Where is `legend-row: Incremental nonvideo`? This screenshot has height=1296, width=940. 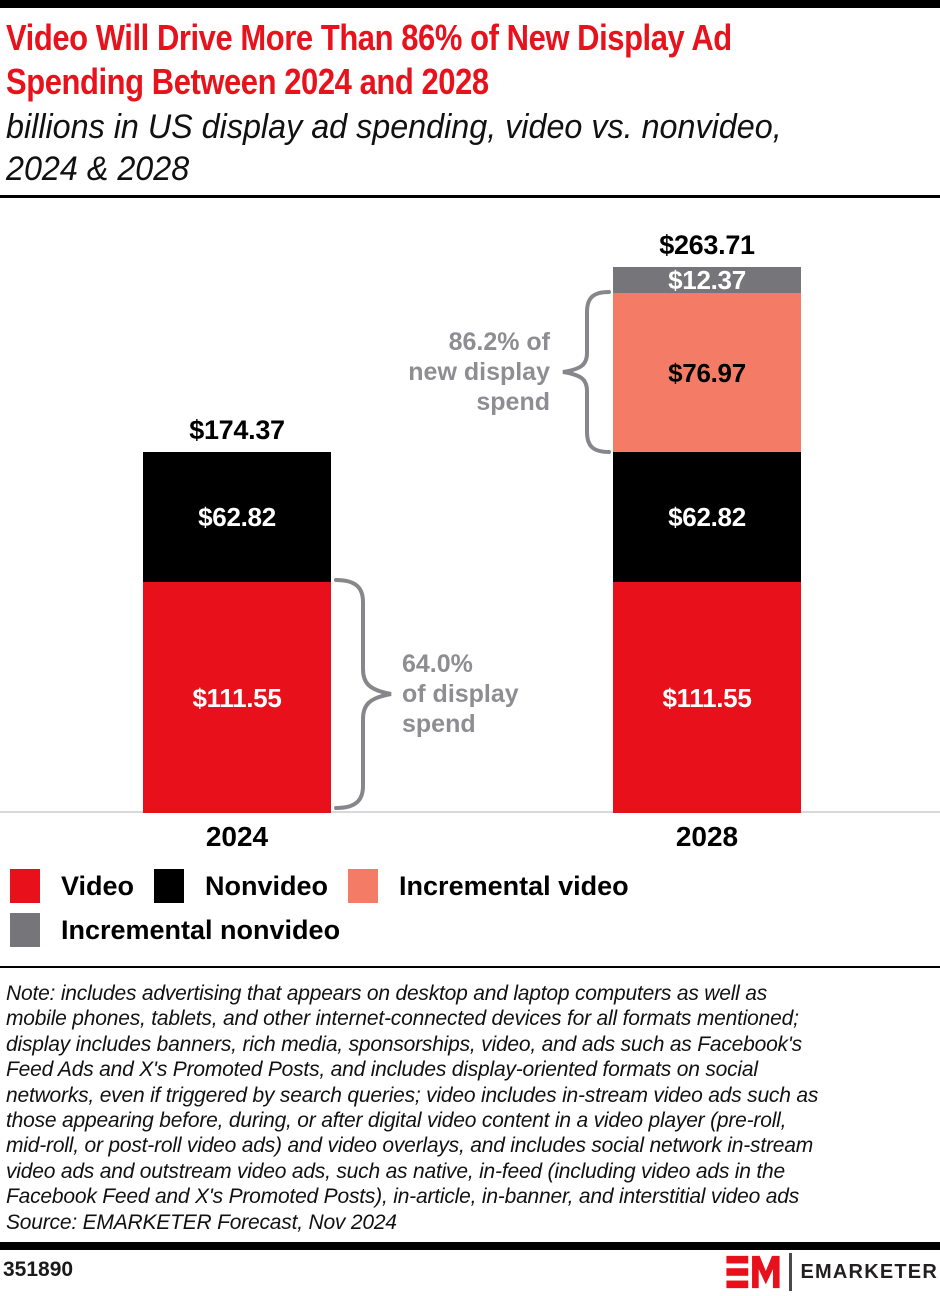
legend-row: Incremental nonvideo is located at coordinates (319, 930).